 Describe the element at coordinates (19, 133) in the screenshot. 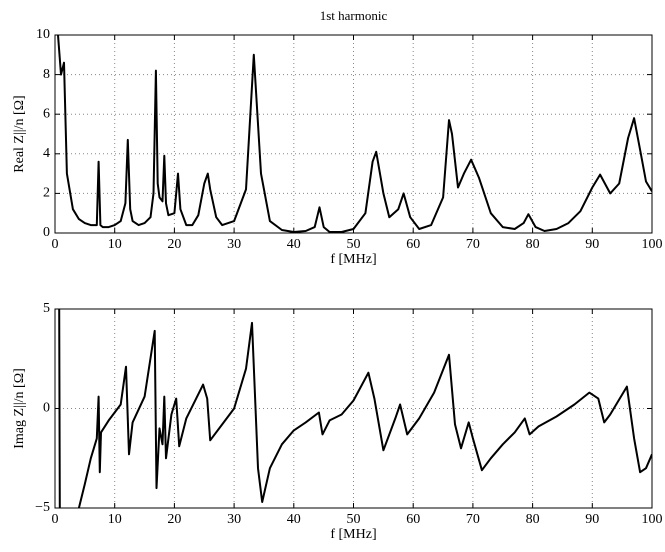

I see `y-axis-label: Real Z||/n [Ω]` at that location.